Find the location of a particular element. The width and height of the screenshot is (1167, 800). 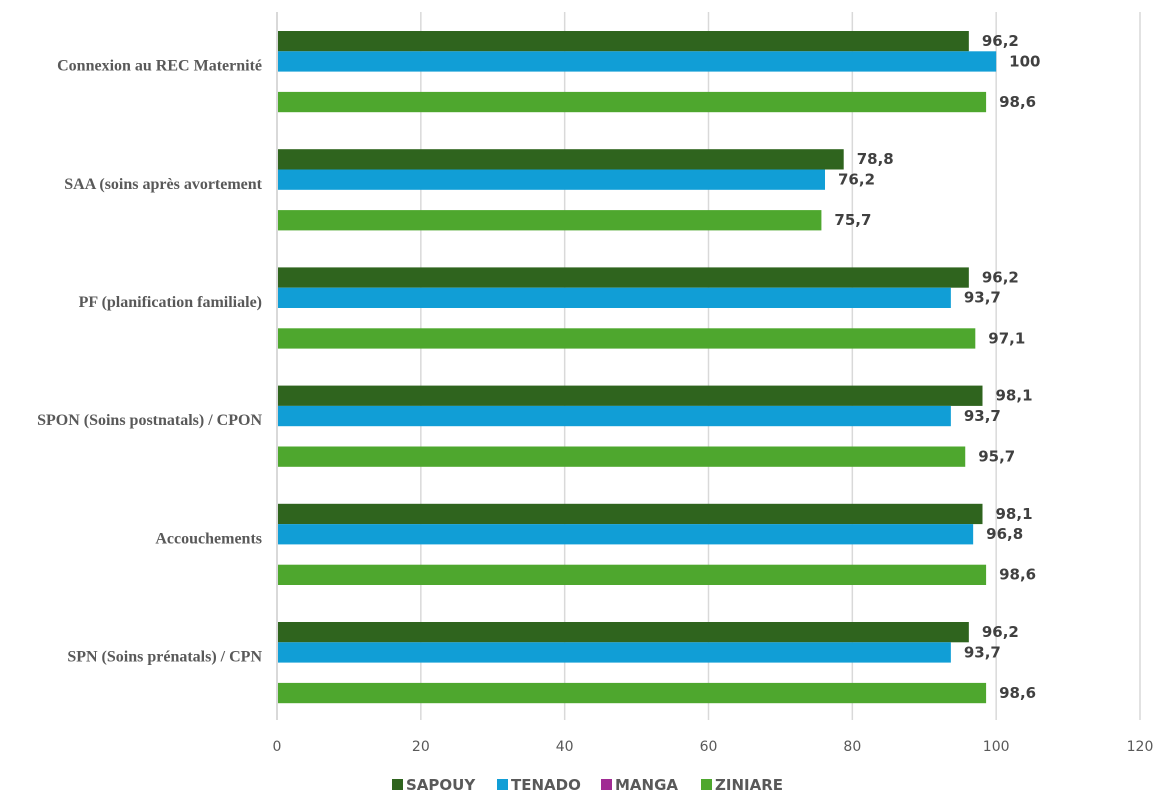

x-tick-label: 120 is located at coordinates (1140, 747).